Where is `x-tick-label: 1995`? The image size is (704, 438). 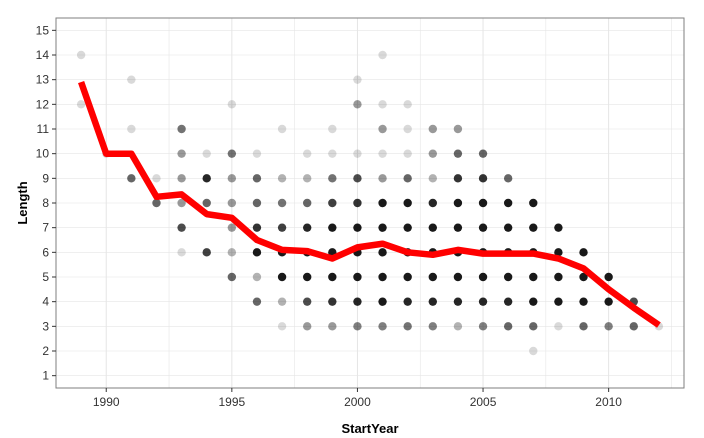
x-tick-label: 1995 is located at coordinates (231, 402).